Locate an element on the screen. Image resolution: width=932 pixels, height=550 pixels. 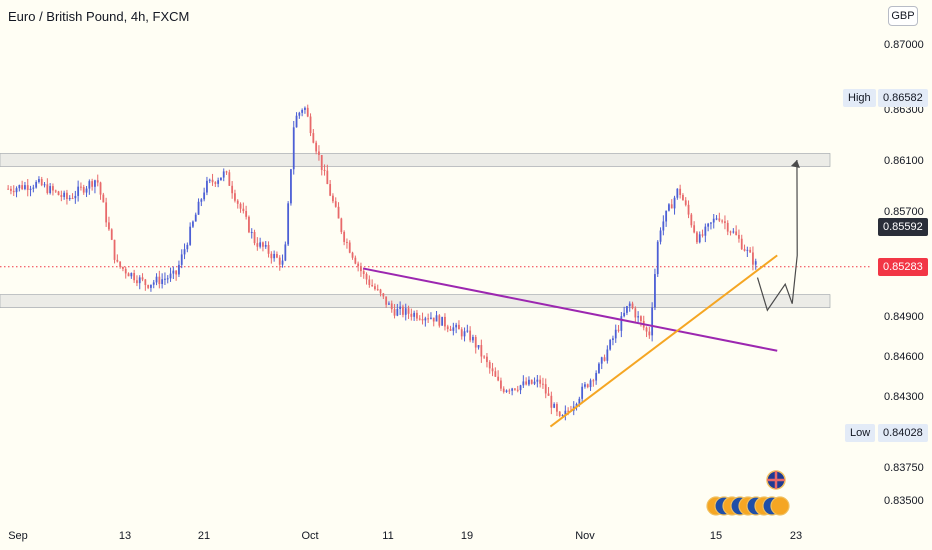
x-tick-label: Nov is located at coordinates (585, 536).